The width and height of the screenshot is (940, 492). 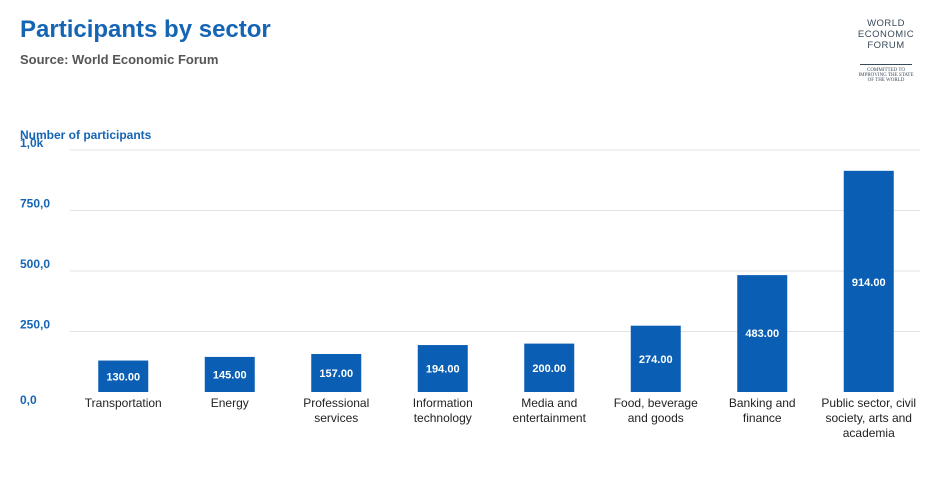 I want to click on data-label: 157.00, so click(x=336, y=374).